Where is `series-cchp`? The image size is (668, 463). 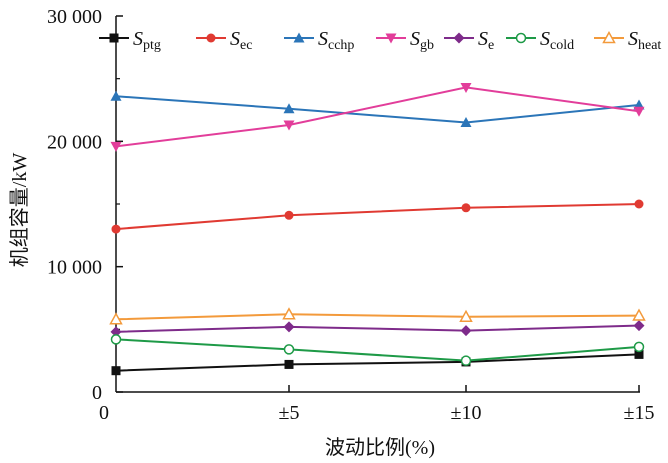 series-cchp is located at coordinates (377, 109).